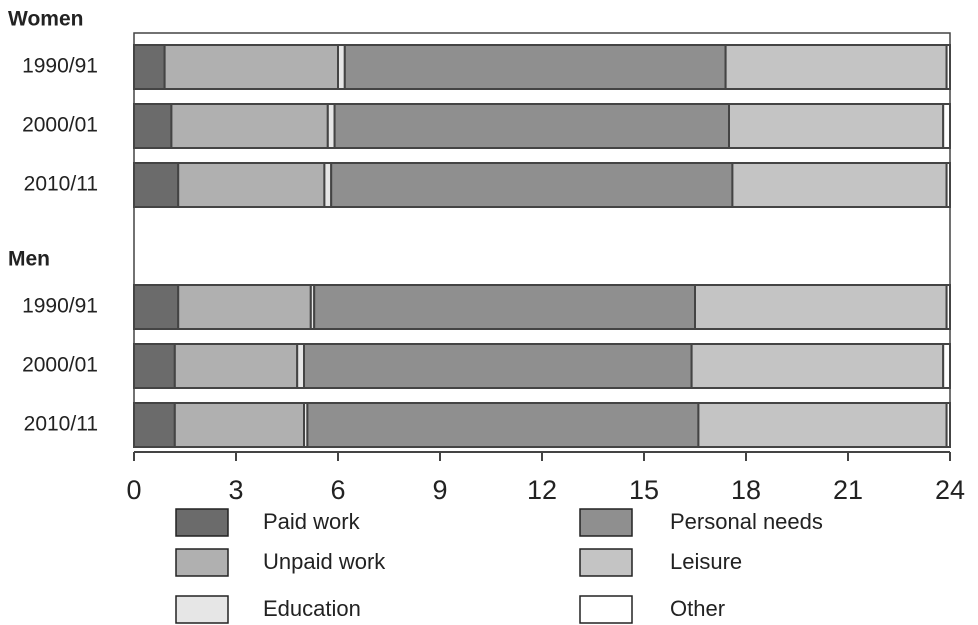 The image size is (978, 625). Describe the element at coordinates (746, 521) in the screenshot. I see `legend-label: Personal needs` at that location.